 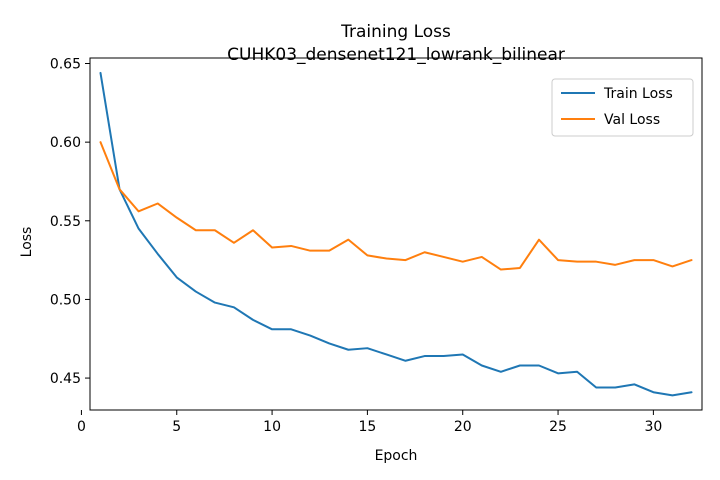 What do you see at coordinates (622, 107) in the screenshot?
I see `legend: Train Loss Val Loss` at bounding box center [622, 107].